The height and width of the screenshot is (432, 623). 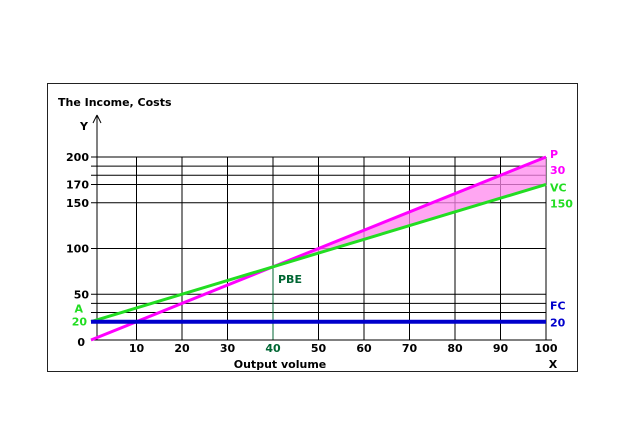 What do you see at coordinates (77, 157) in the screenshot?
I see `y-tick-label: 200` at bounding box center [77, 157].